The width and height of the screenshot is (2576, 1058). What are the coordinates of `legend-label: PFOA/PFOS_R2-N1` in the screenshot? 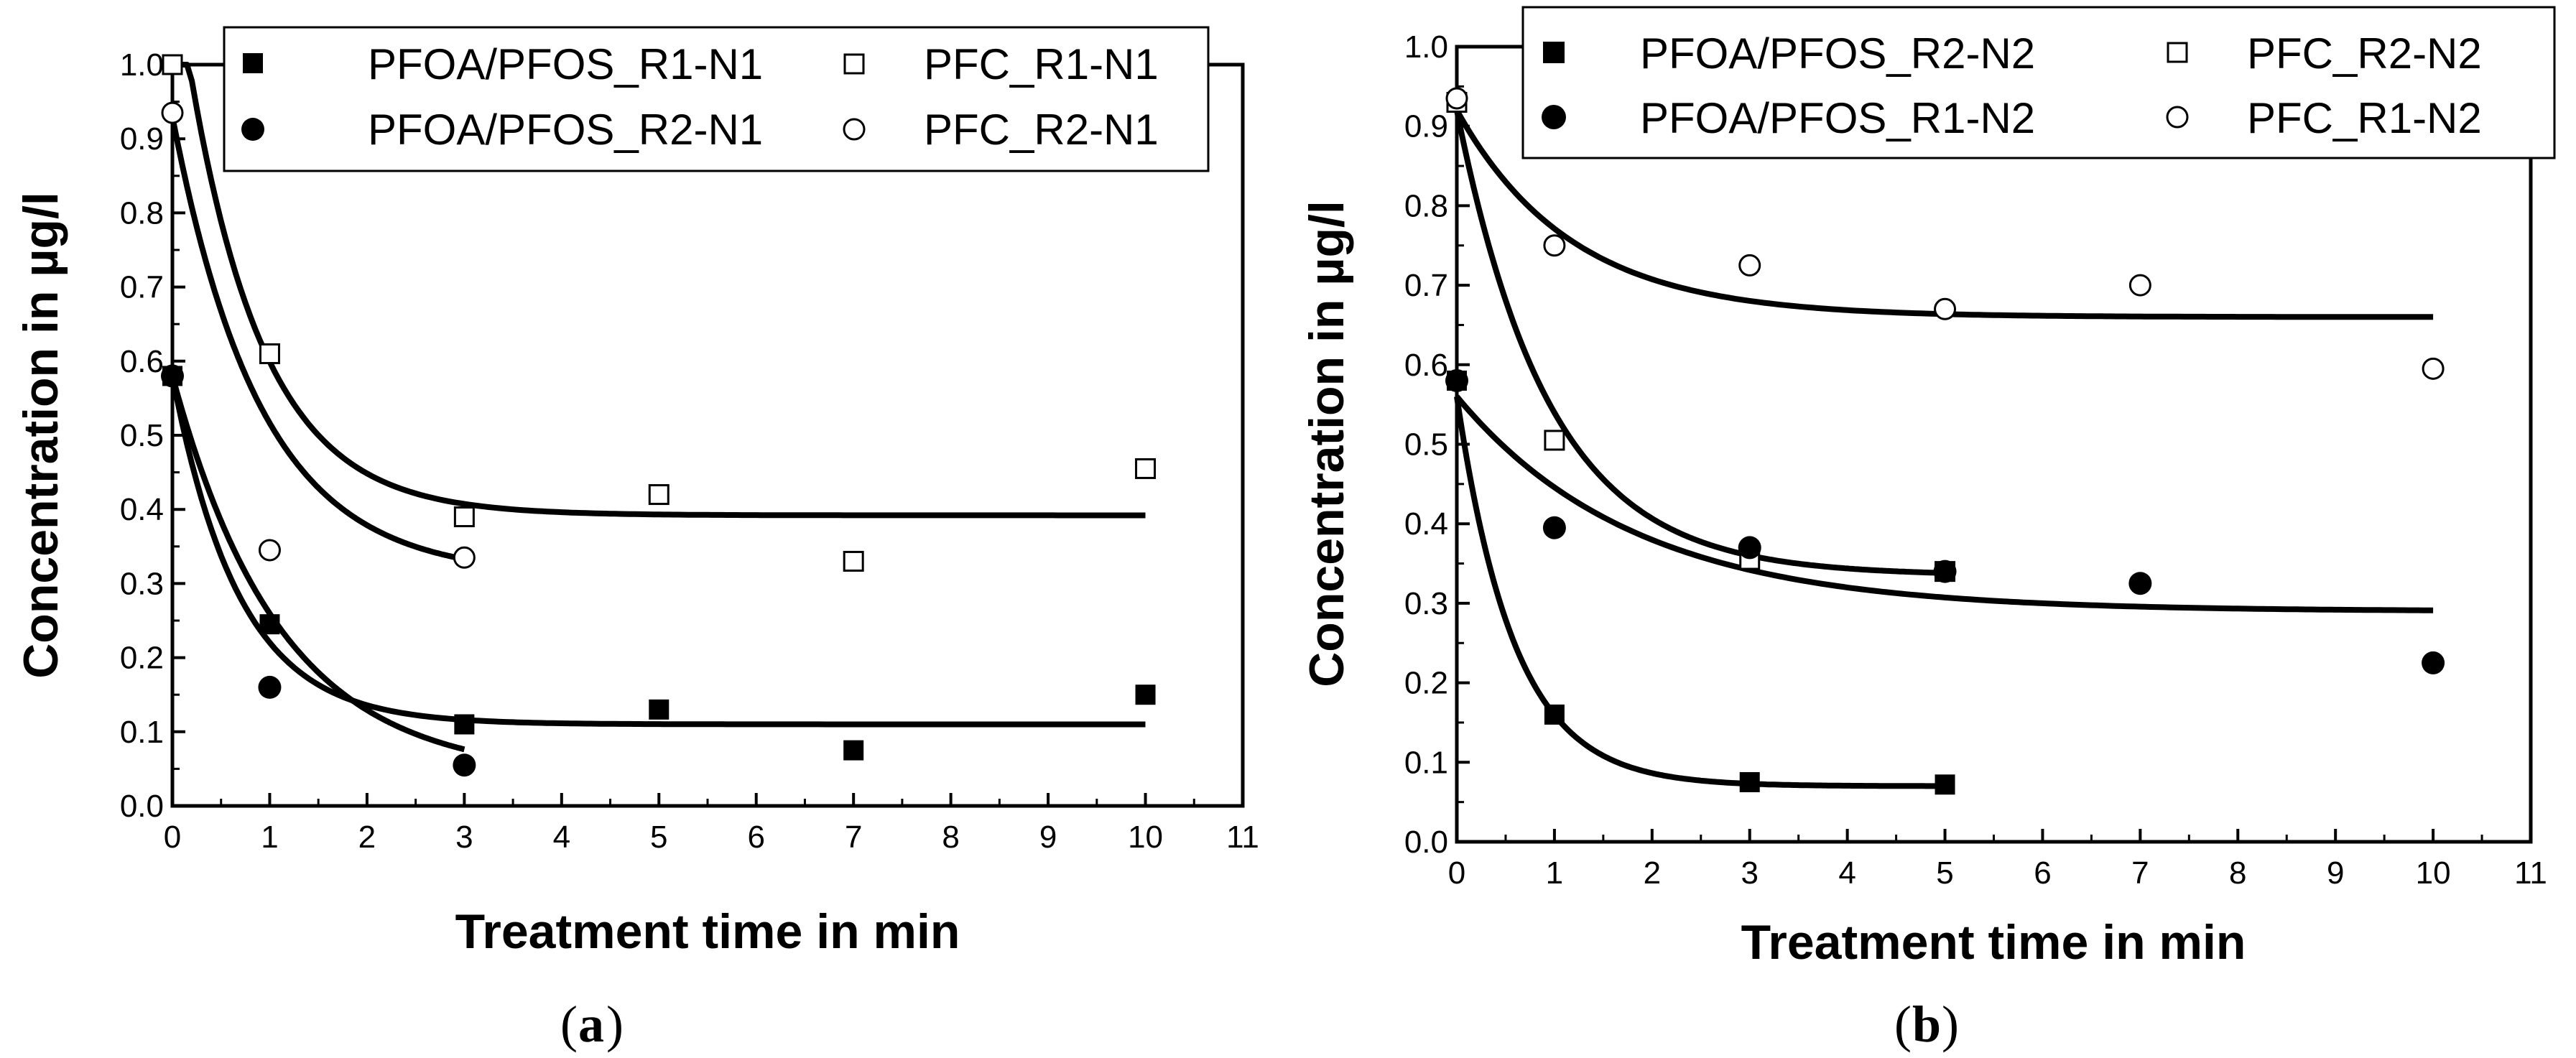 It's located at (565, 130).